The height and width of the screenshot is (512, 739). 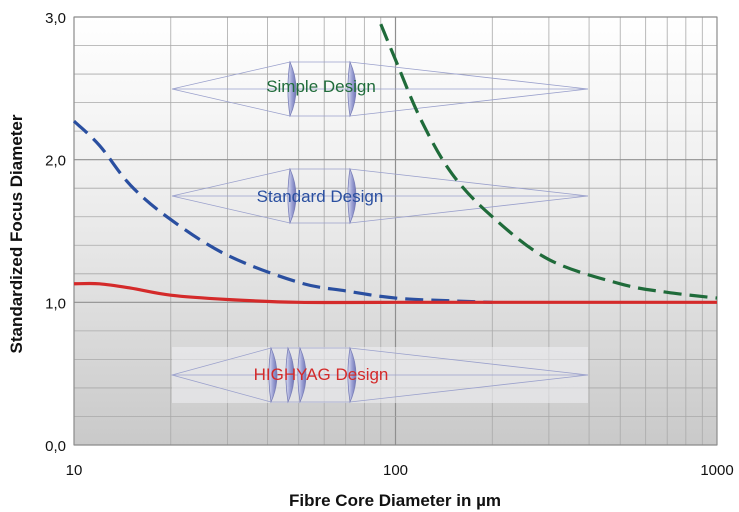 I want to click on x-tick-label: 100, so click(x=395, y=470).